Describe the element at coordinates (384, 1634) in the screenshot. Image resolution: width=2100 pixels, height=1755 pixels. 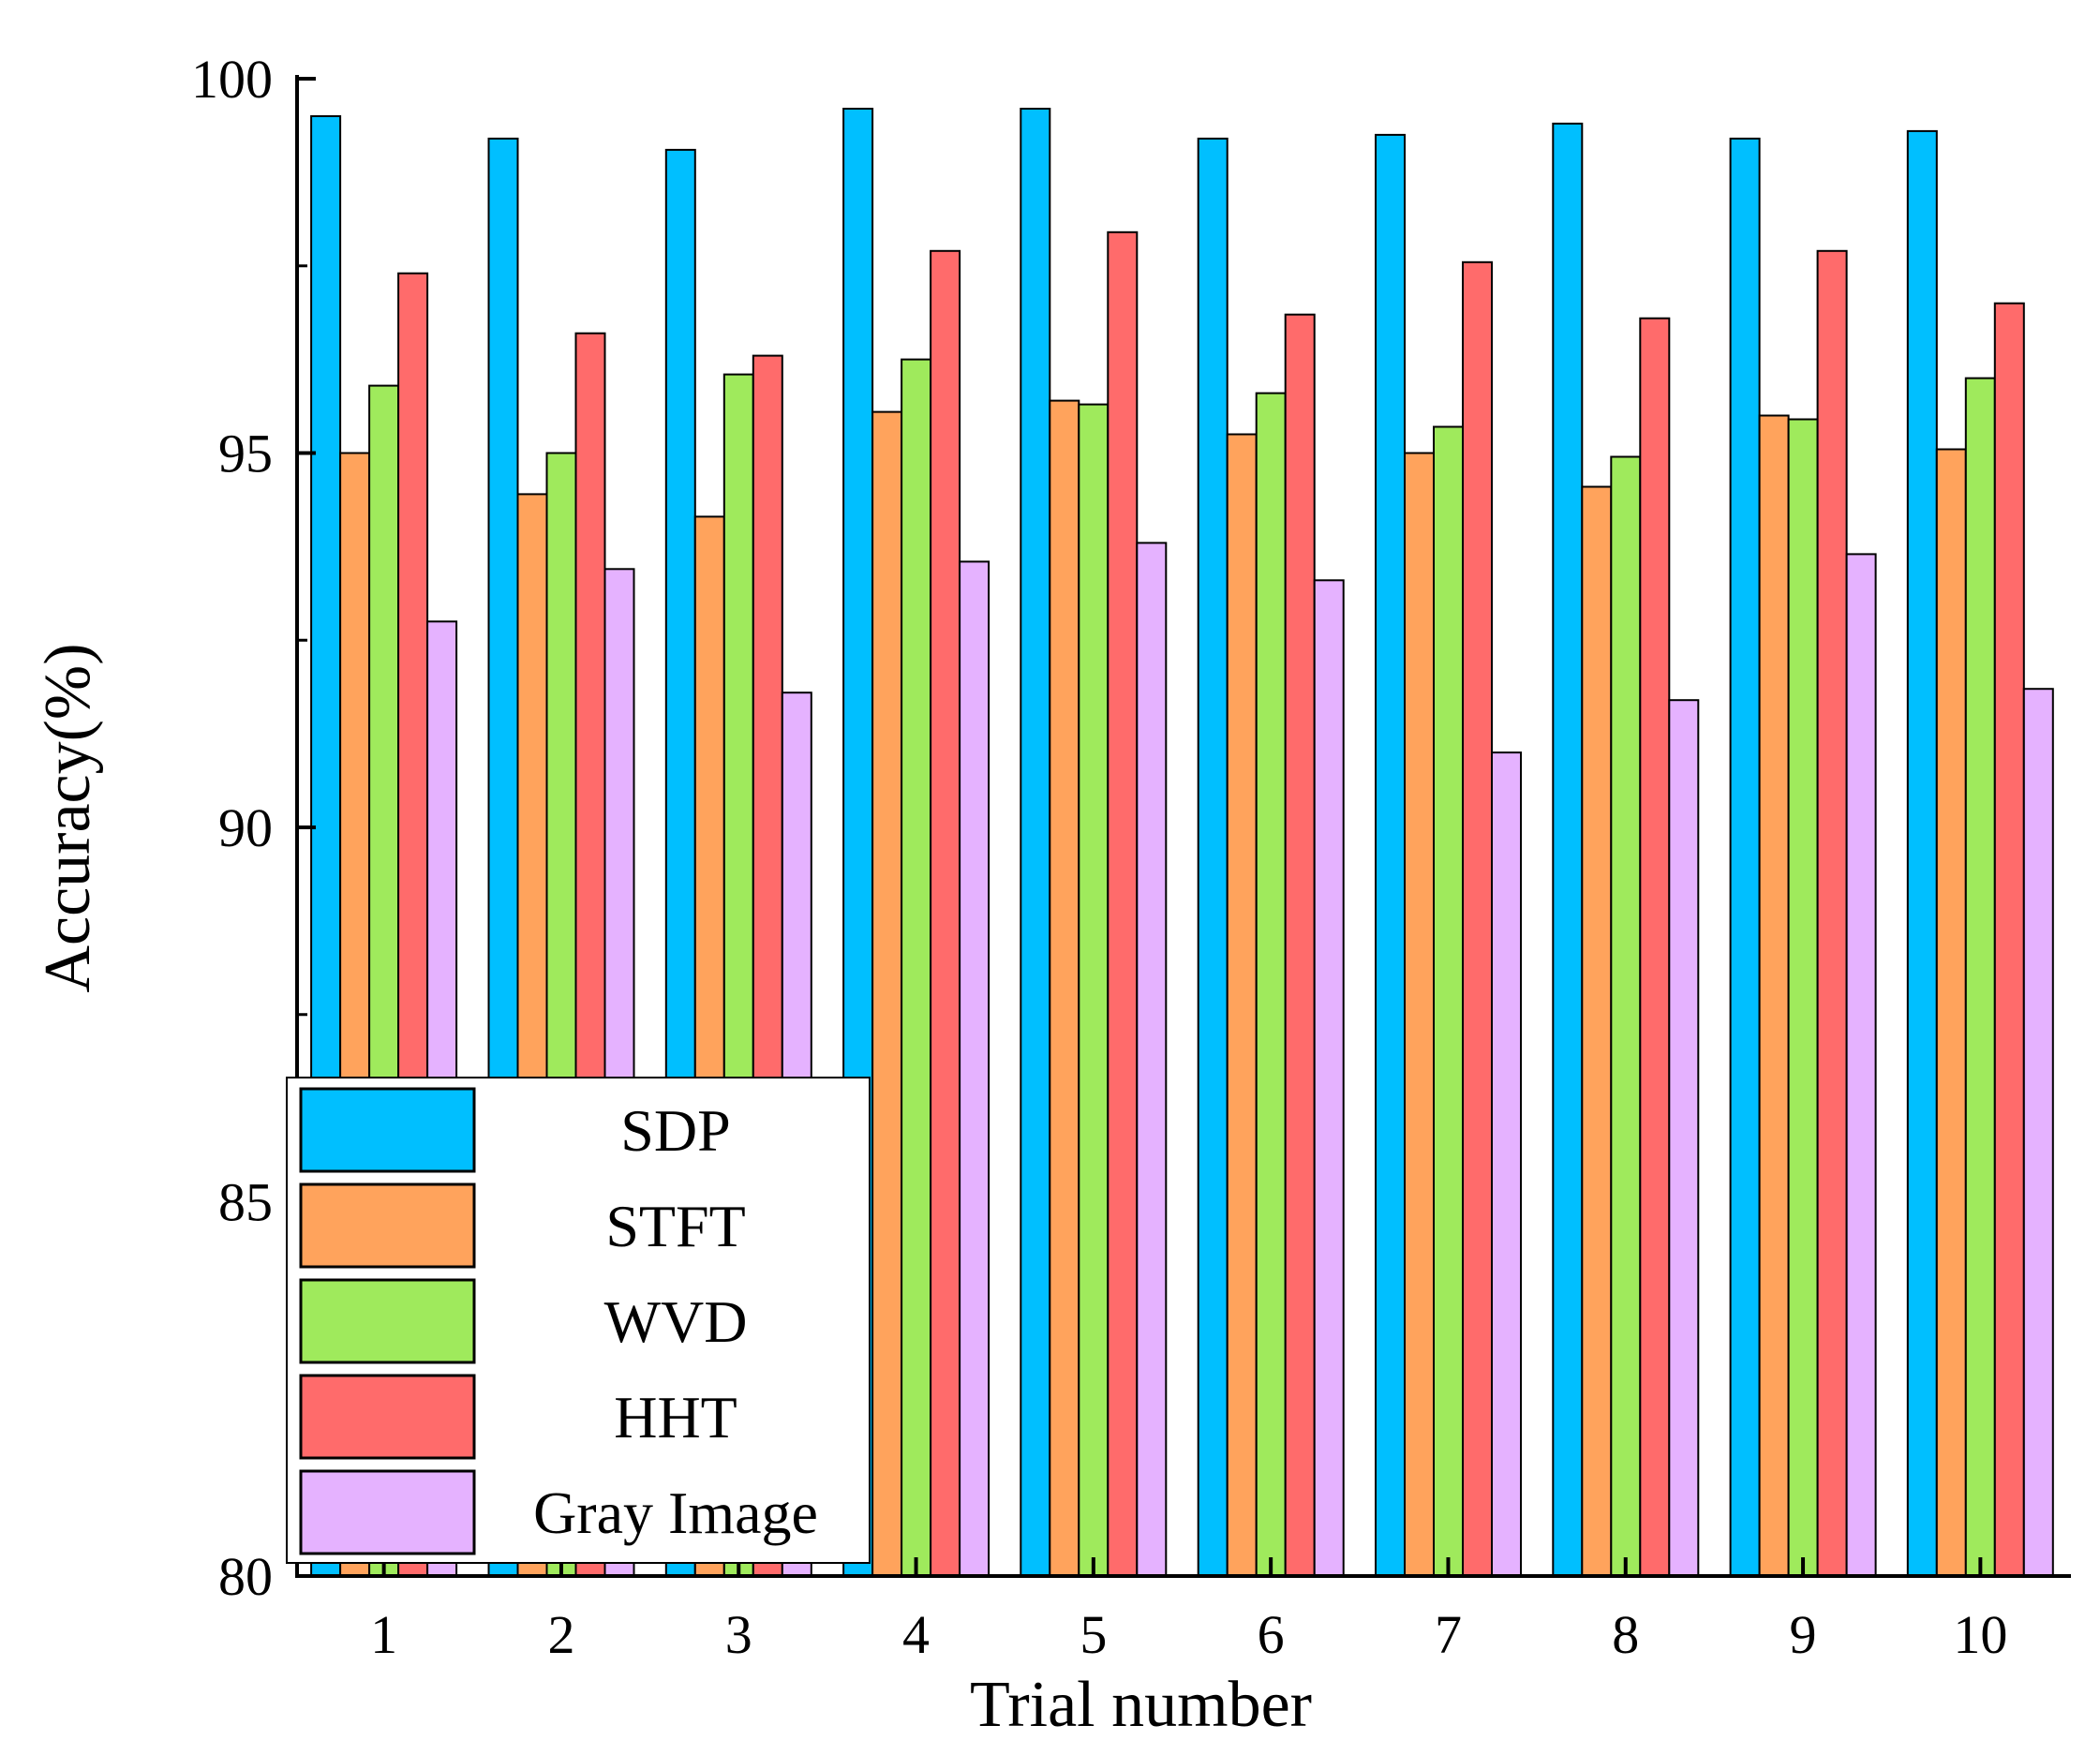
I see `x-tick-label: 1` at that location.